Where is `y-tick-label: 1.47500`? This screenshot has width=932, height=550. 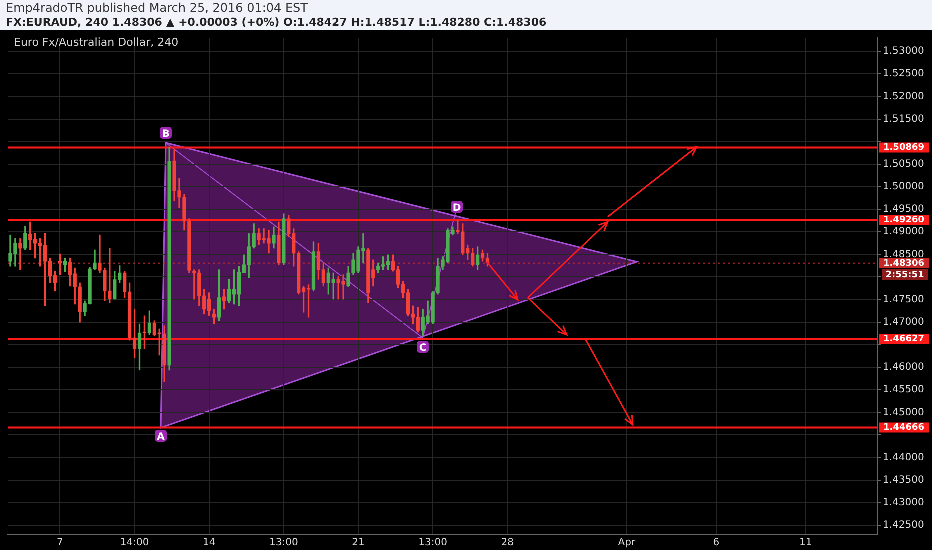 y-tick-label: 1.47500 is located at coordinates (903, 300).